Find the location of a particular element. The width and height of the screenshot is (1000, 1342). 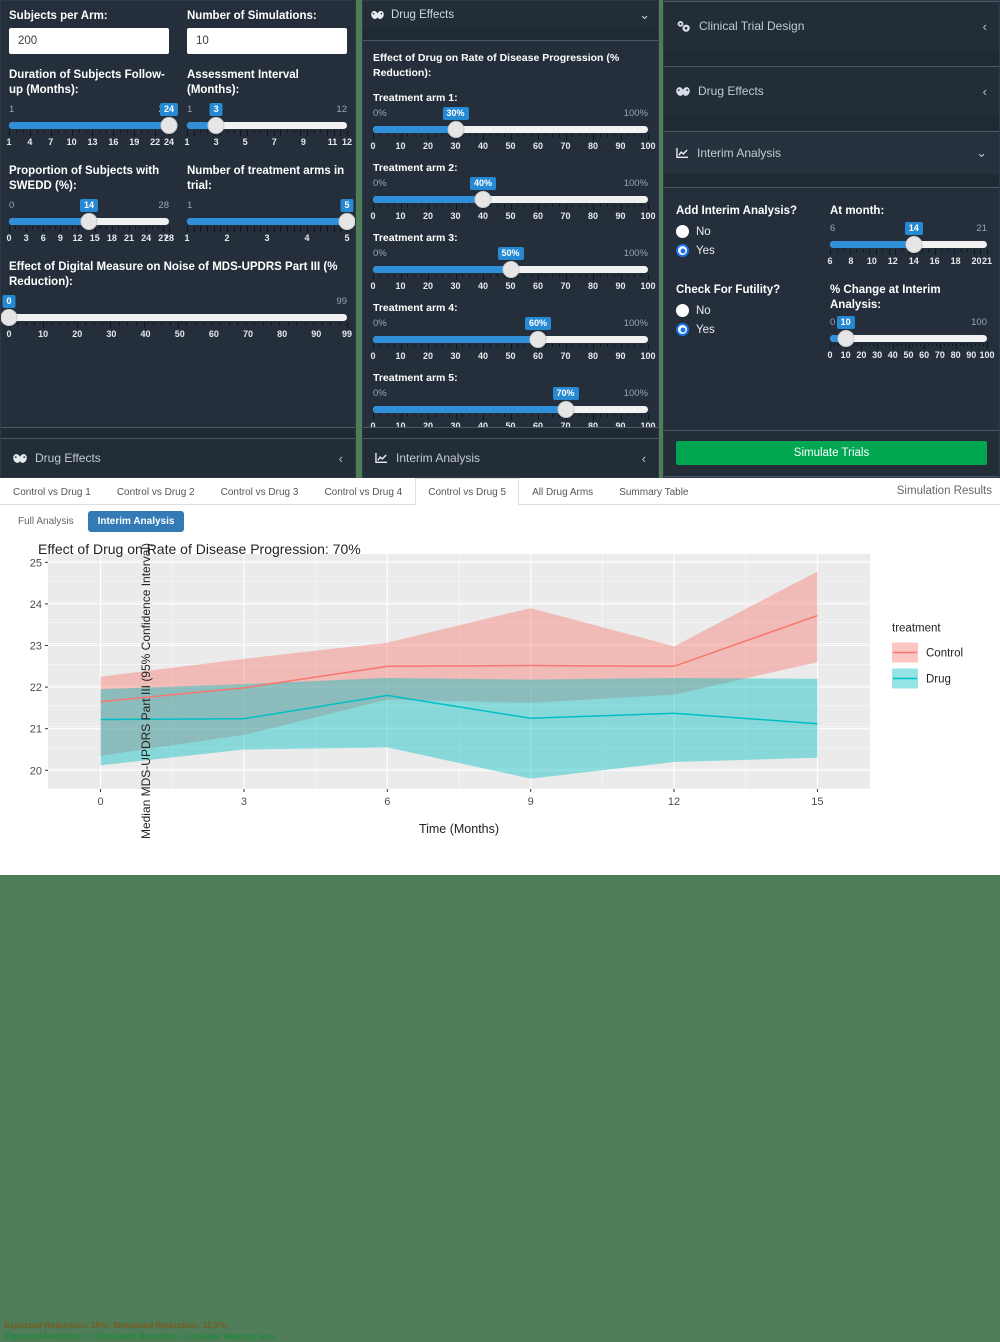

slider-tick-label: 90 is located at coordinates (316, 334).